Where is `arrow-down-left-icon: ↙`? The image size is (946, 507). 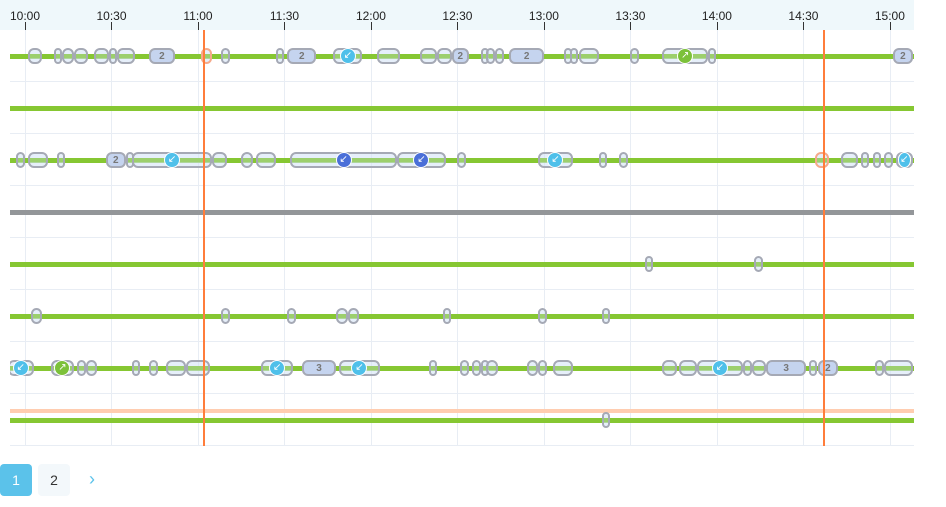 arrow-down-left-icon: ↙ is located at coordinates (421, 160).